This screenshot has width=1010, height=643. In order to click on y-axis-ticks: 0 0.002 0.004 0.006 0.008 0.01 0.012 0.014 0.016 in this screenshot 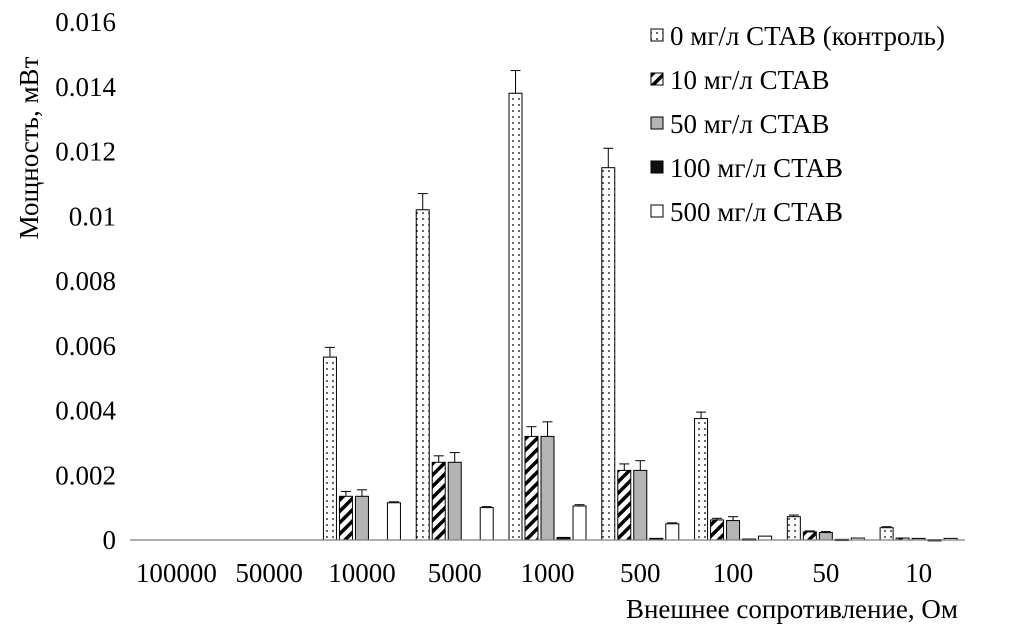, I will do `click(85, 281)`.